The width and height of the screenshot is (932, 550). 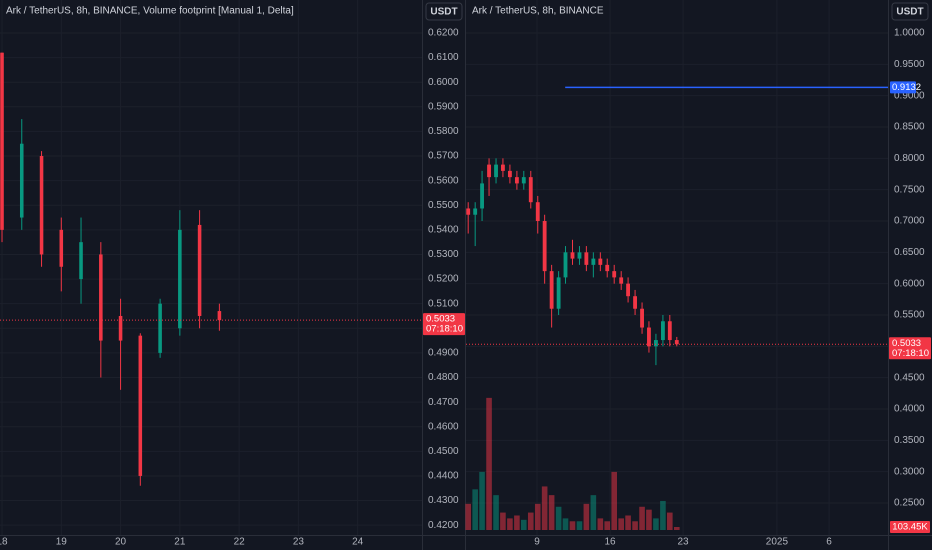 I want to click on y-tick-label: 0.2500, so click(x=909, y=503).